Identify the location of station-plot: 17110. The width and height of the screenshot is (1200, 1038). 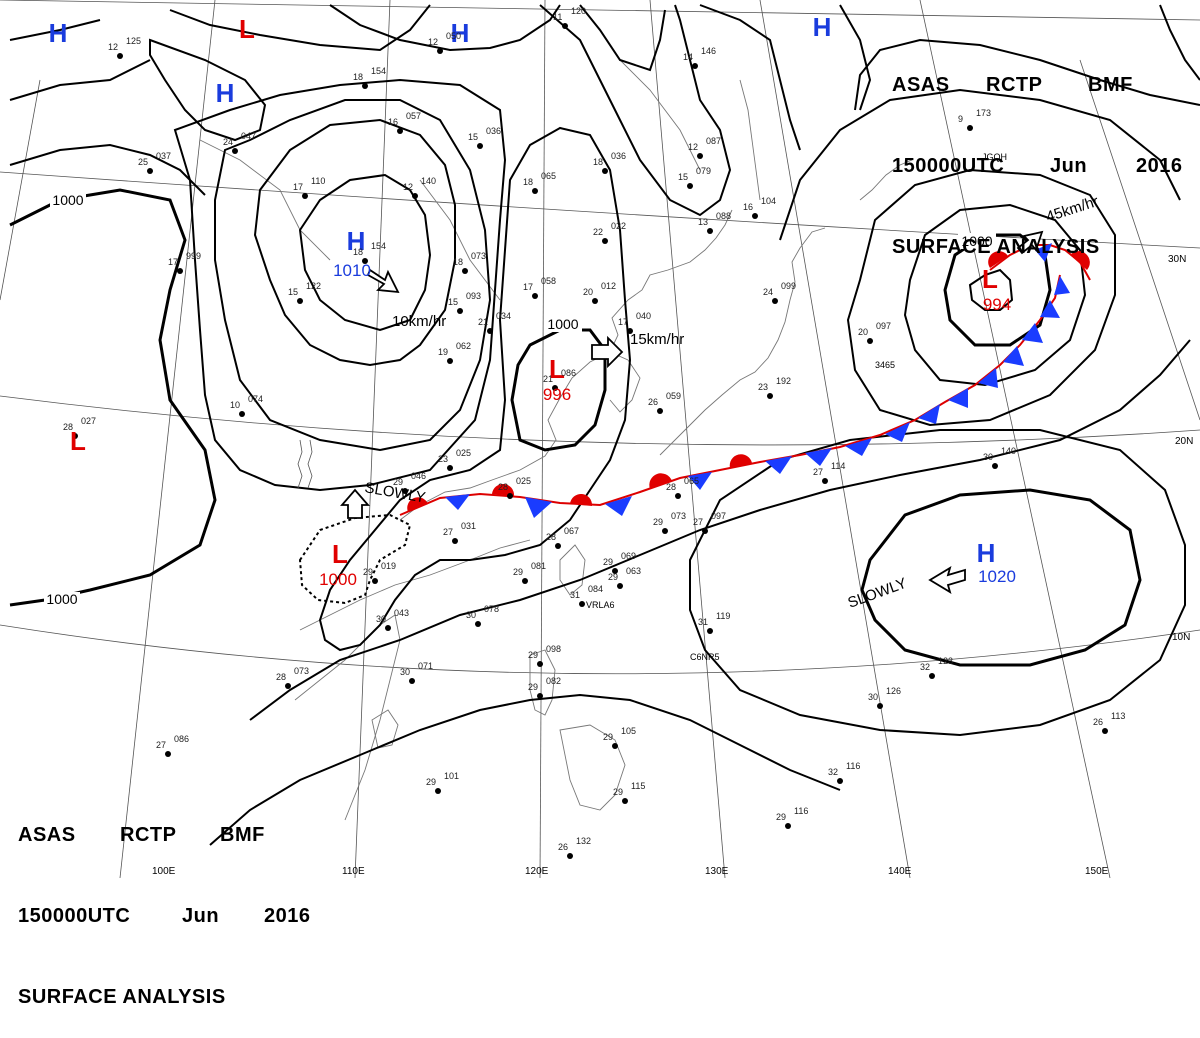
(309, 184).